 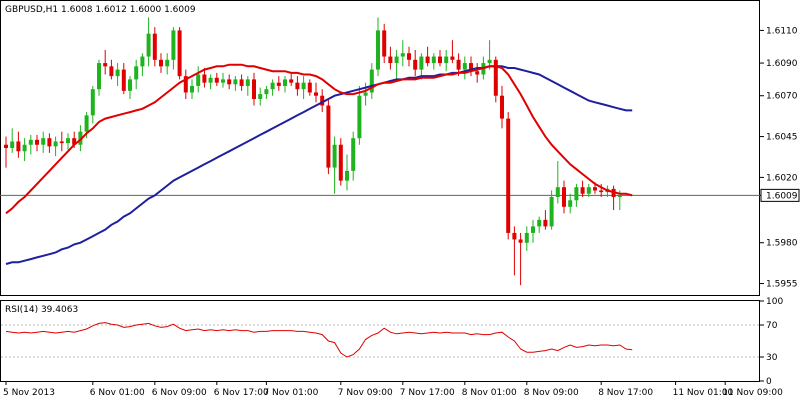 I want to click on time-axis-label: 8 Nov 01:00, so click(x=489, y=393).